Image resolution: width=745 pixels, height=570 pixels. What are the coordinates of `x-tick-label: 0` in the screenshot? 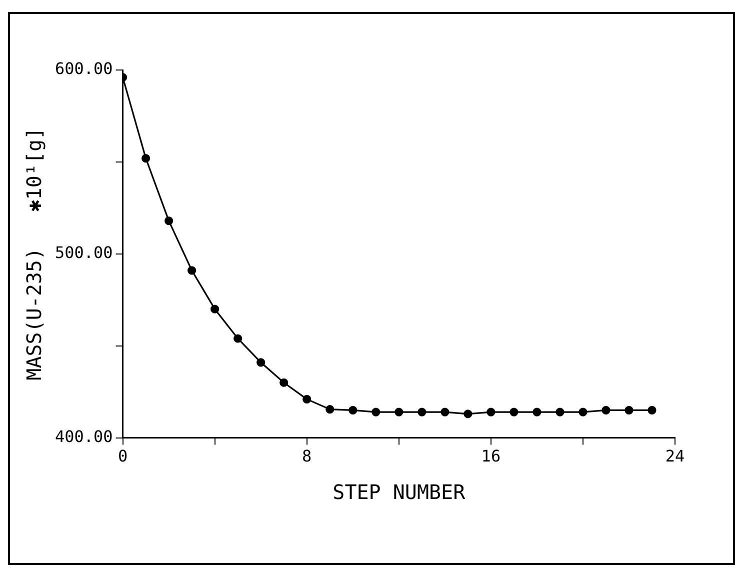 It's located at (123, 456).